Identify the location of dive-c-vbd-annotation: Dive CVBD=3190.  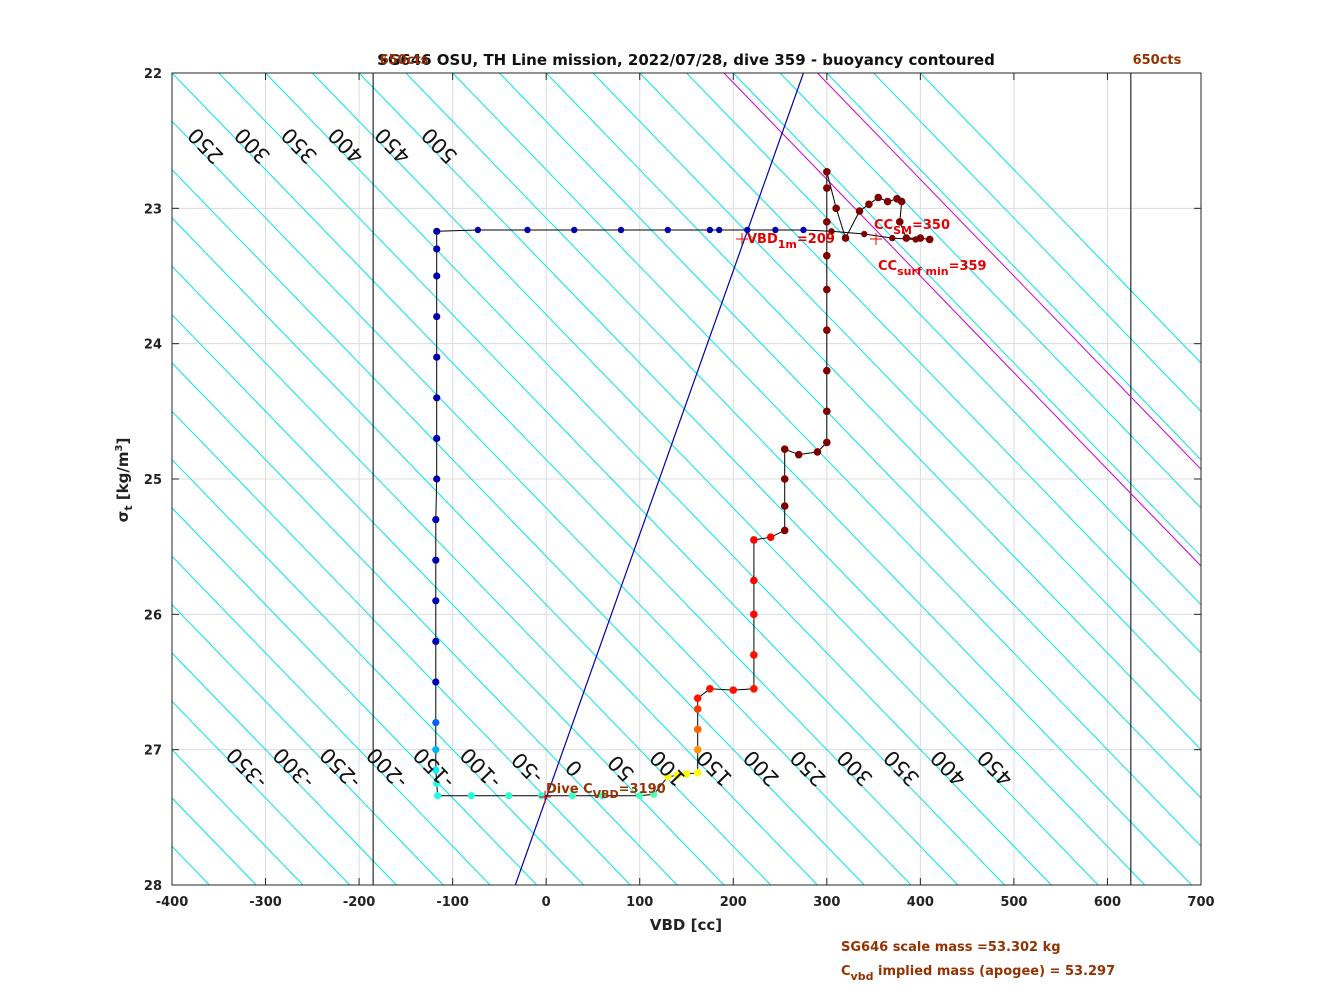
(606, 791).